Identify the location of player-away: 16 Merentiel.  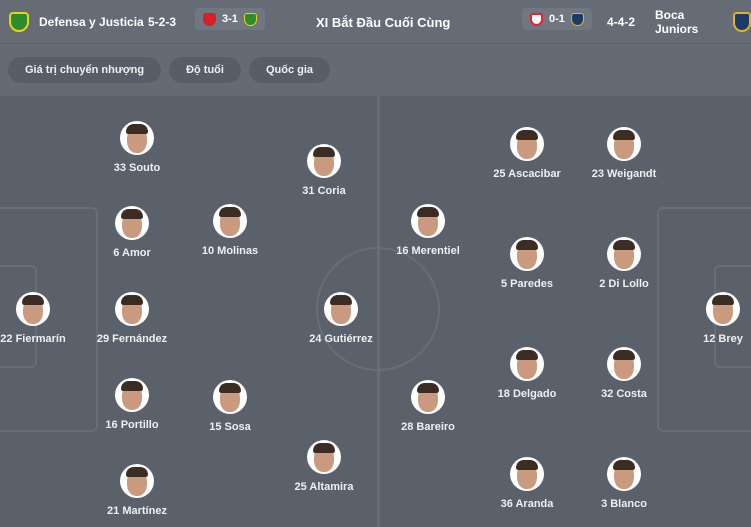
(428, 230).